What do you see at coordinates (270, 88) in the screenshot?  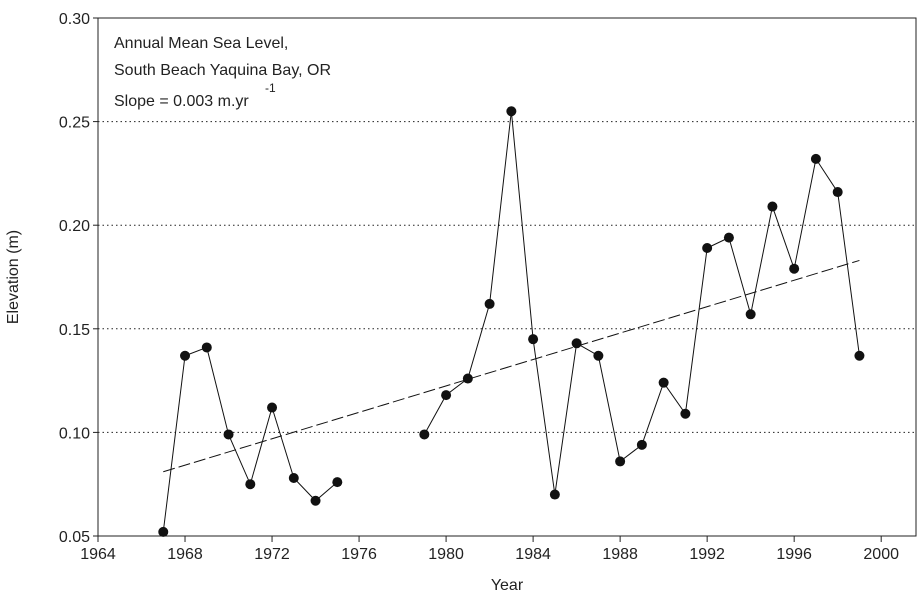 I see `annotation-superscript: -1` at bounding box center [270, 88].